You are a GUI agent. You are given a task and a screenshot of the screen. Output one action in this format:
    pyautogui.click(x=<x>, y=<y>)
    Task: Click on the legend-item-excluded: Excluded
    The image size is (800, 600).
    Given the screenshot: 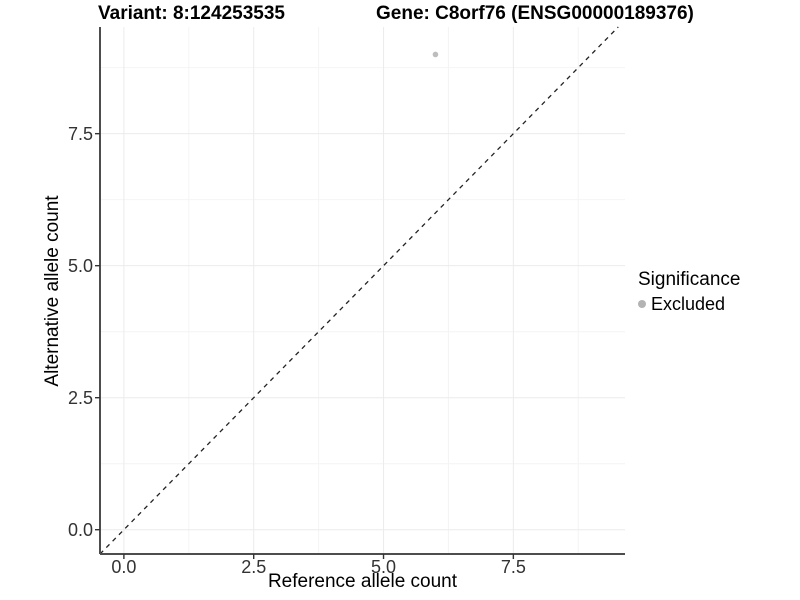 What is the action you would take?
    pyautogui.click(x=689, y=304)
    